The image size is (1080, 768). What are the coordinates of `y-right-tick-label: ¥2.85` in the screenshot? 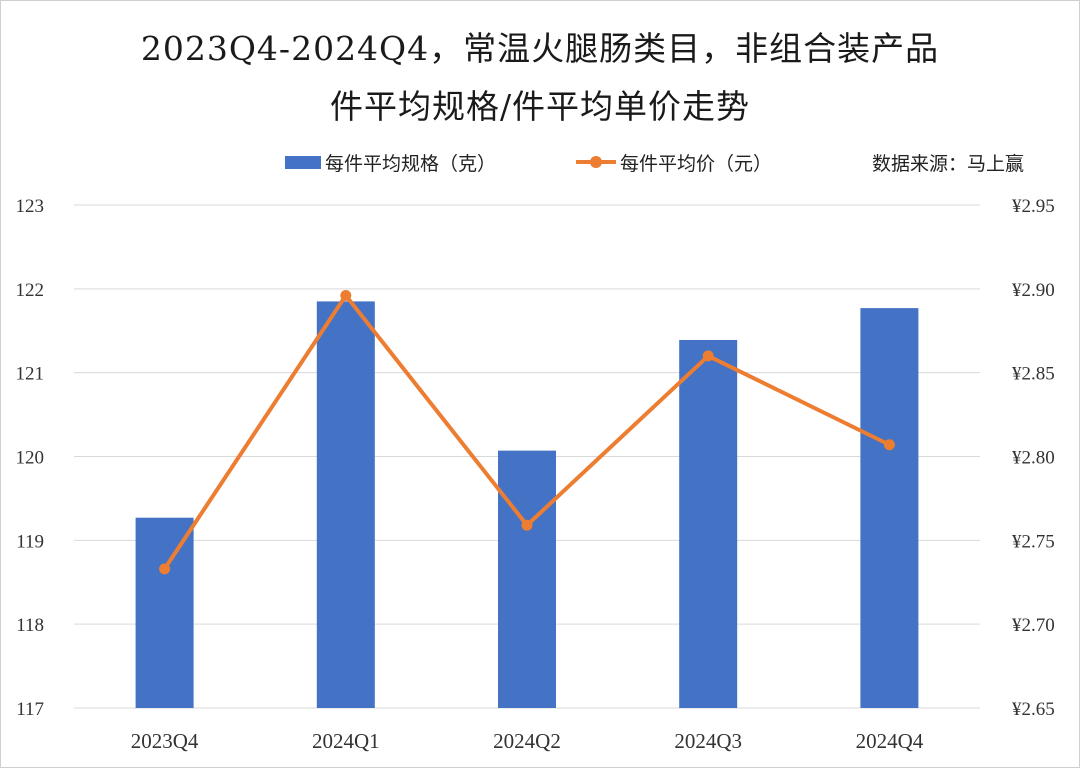 It's located at (1033, 374).